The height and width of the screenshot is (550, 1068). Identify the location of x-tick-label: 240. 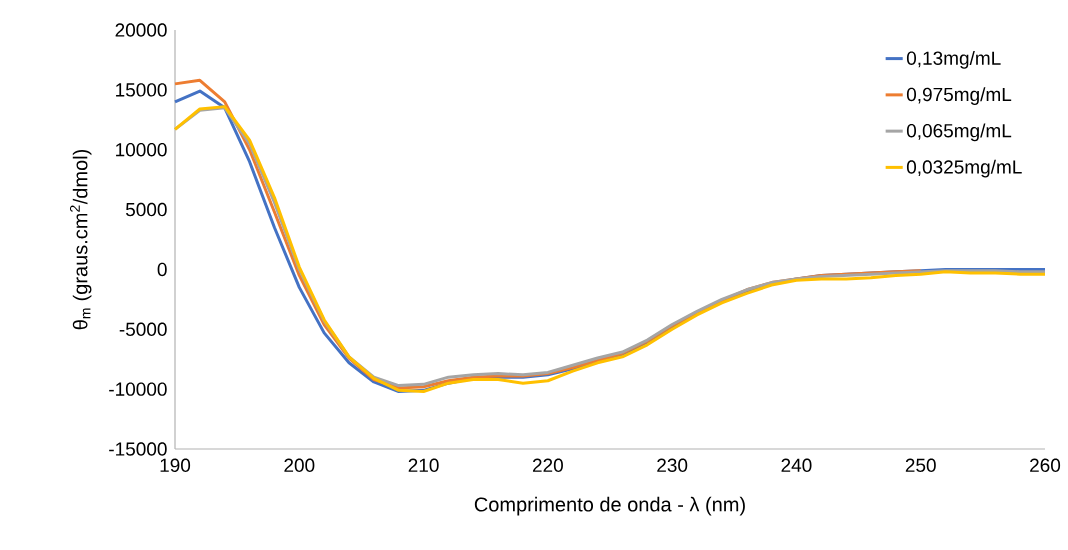
(796, 465).